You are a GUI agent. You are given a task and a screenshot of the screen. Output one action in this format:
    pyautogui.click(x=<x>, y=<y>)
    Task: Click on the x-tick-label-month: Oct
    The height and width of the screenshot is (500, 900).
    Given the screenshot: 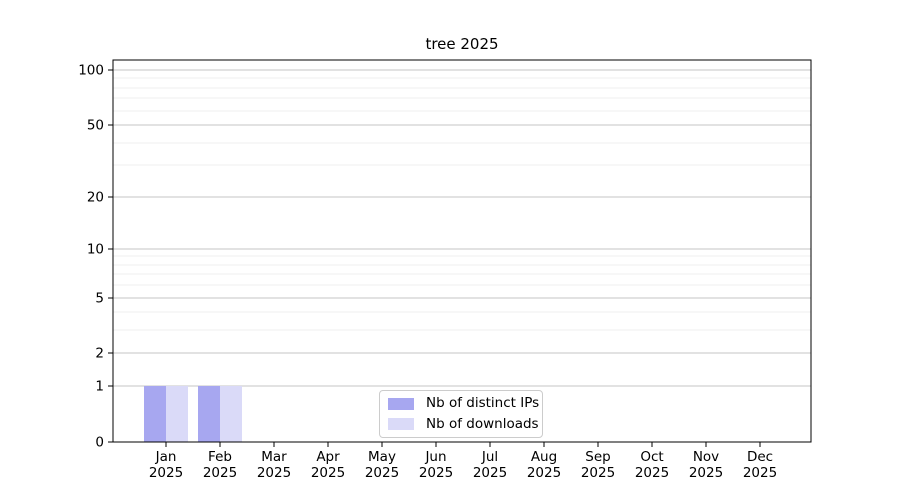 What is the action you would take?
    pyautogui.click(x=651, y=457)
    